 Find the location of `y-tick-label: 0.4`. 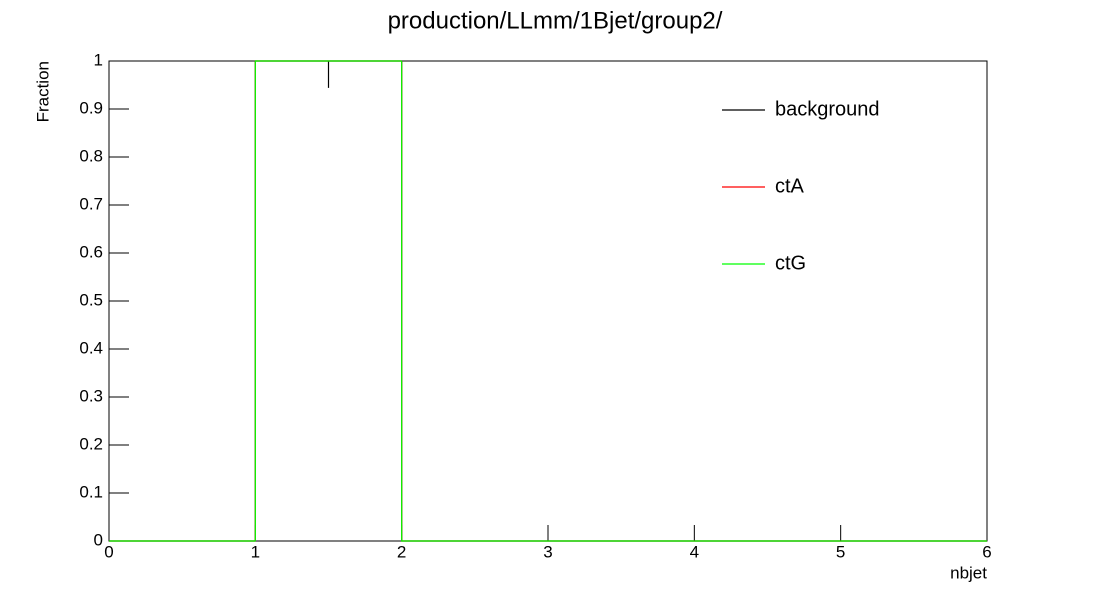

y-tick-label: 0.4 is located at coordinates (91, 347).